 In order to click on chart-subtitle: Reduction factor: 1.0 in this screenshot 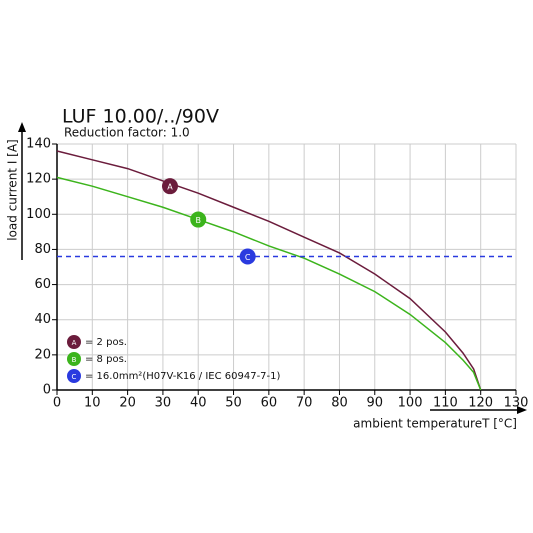, I will do `click(127, 133)`.